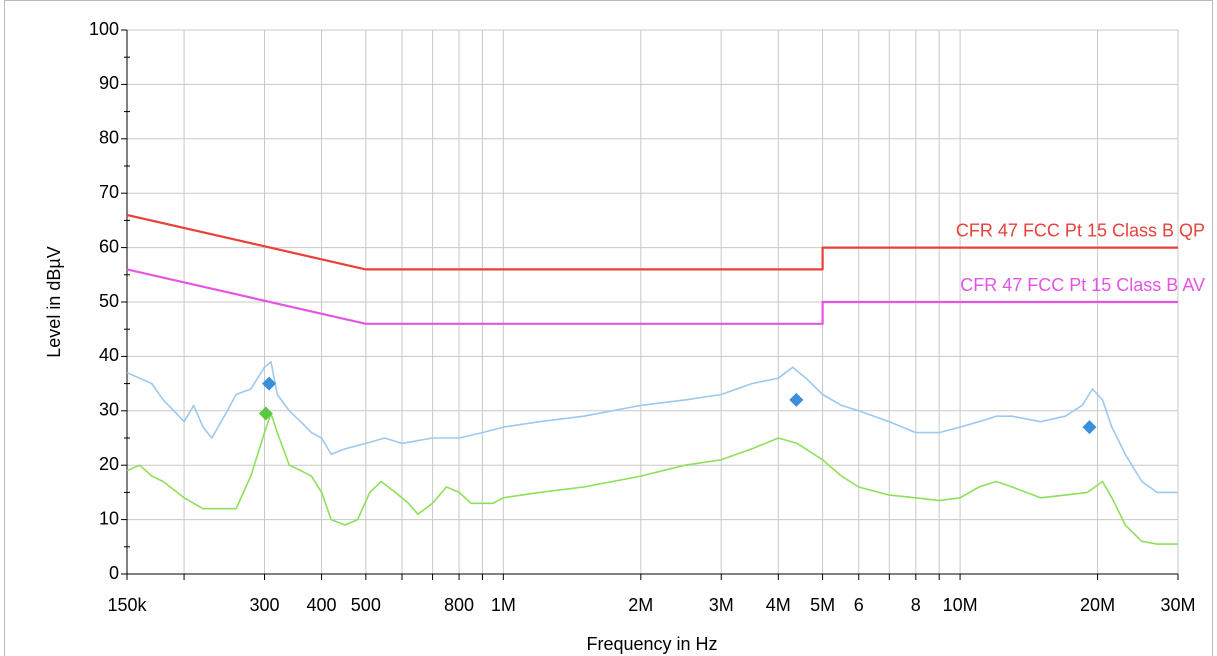 The height and width of the screenshot is (656, 1217). What do you see at coordinates (322, 605) in the screenshot?
I see `x-tick-label: 400` at bounding box center [322, 605].